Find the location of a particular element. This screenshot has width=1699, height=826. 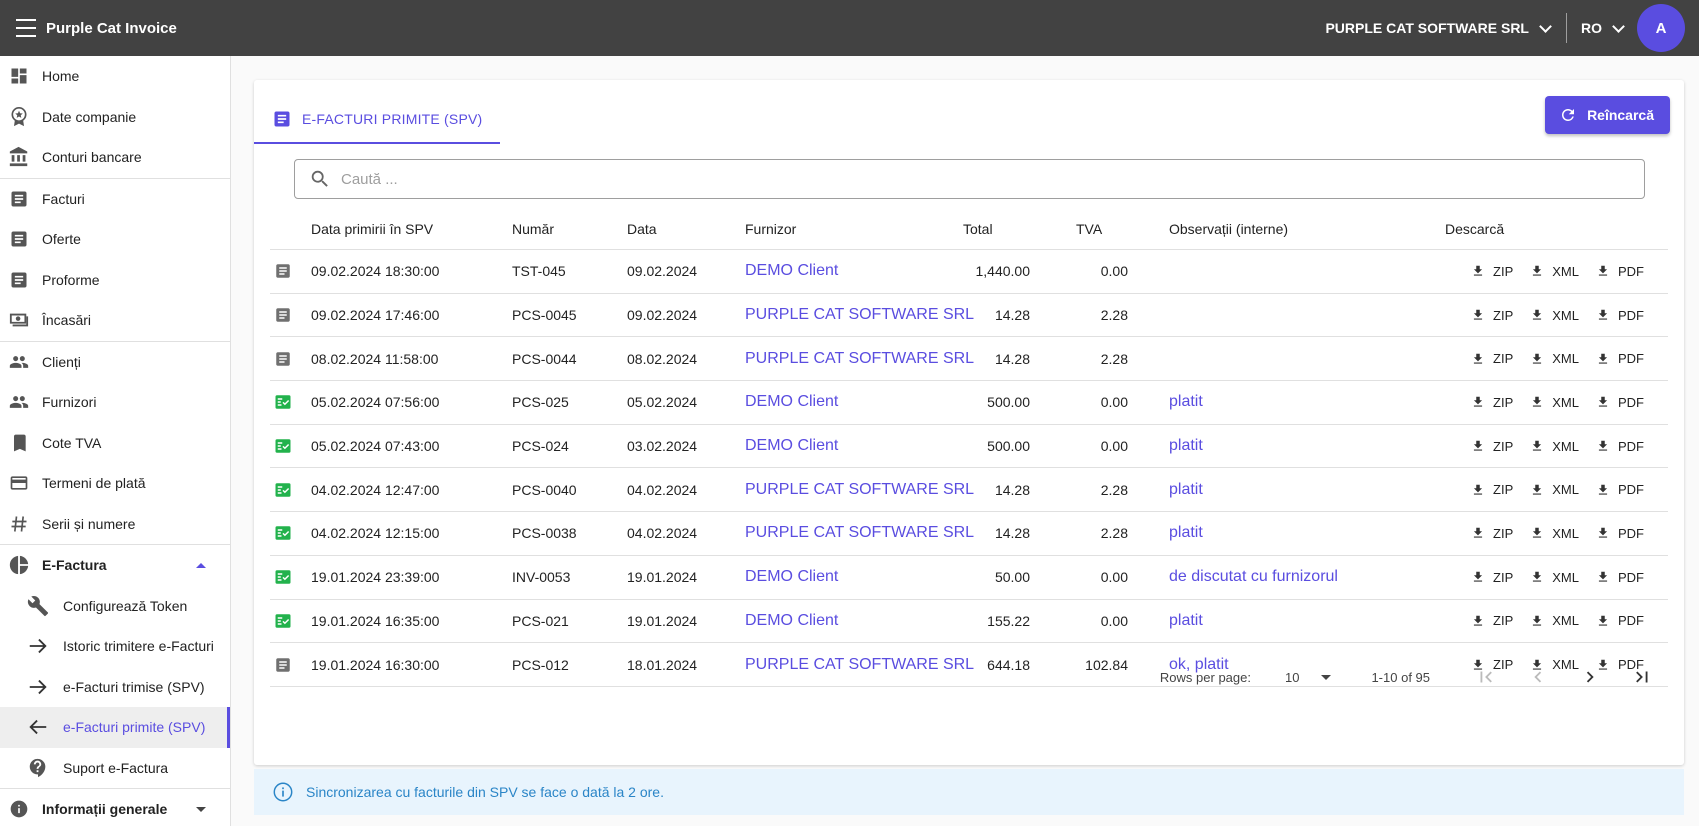

divider is located at coordinates (1566, 28).